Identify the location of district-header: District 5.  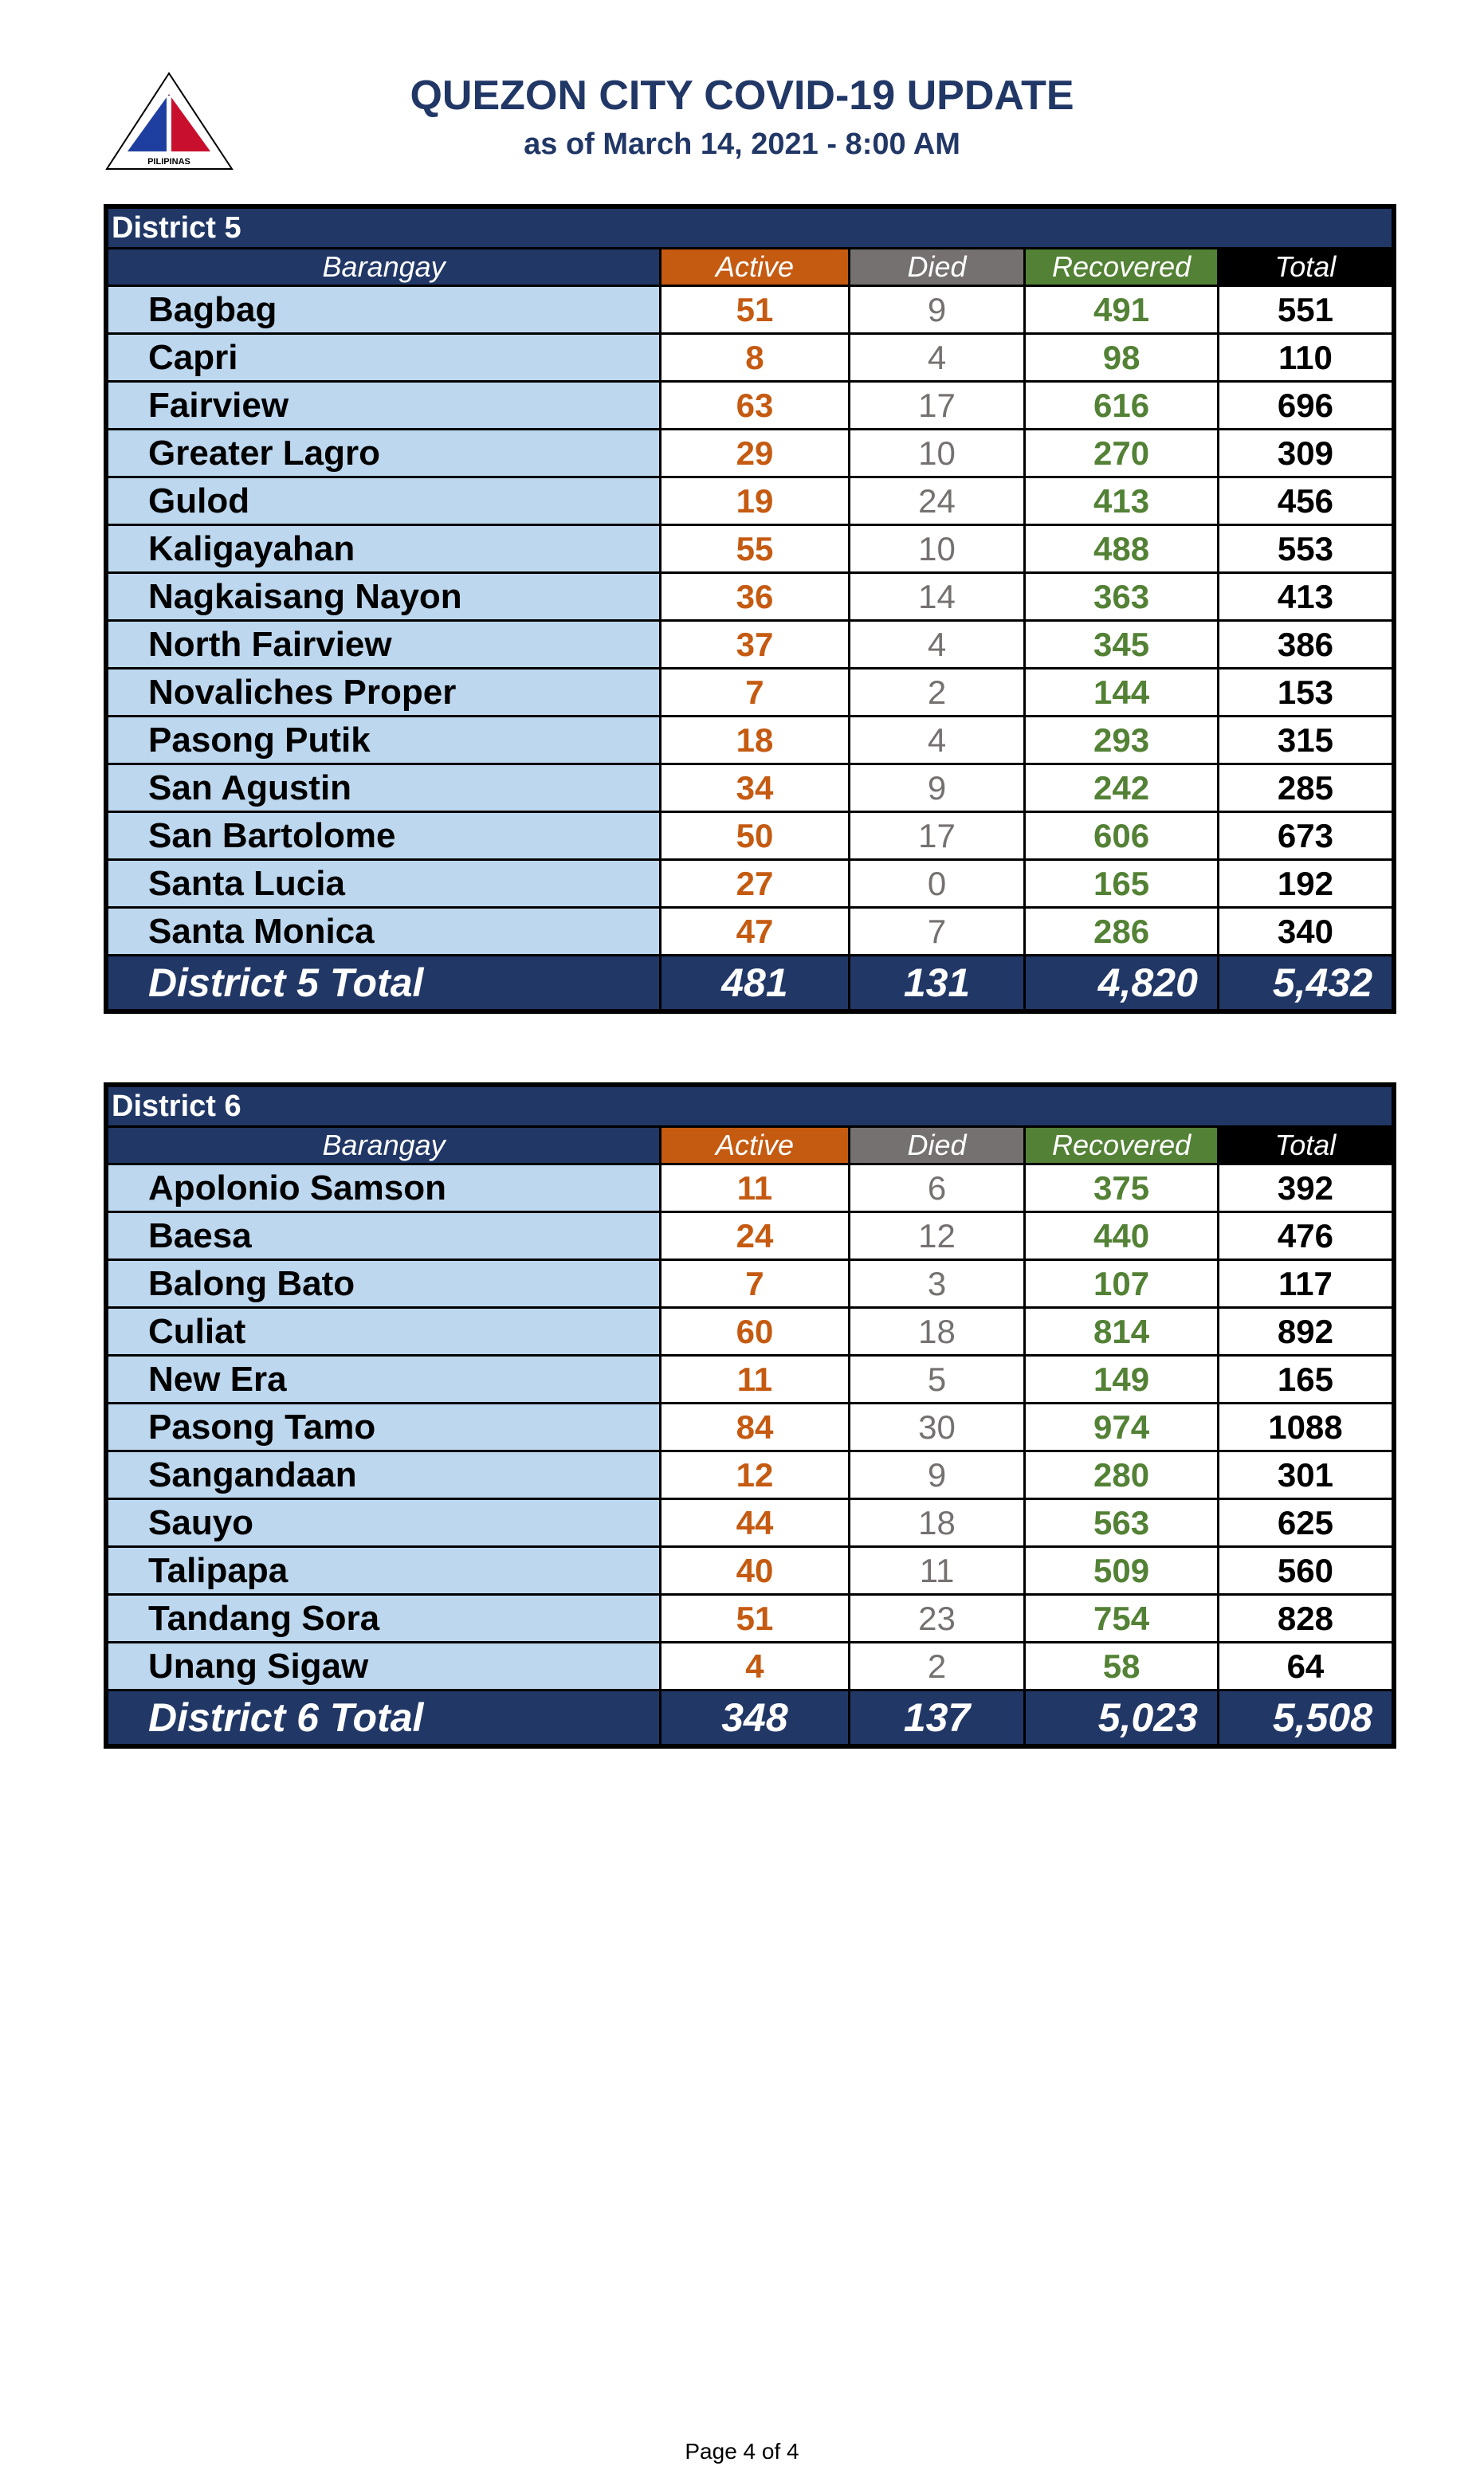
(750, 227).